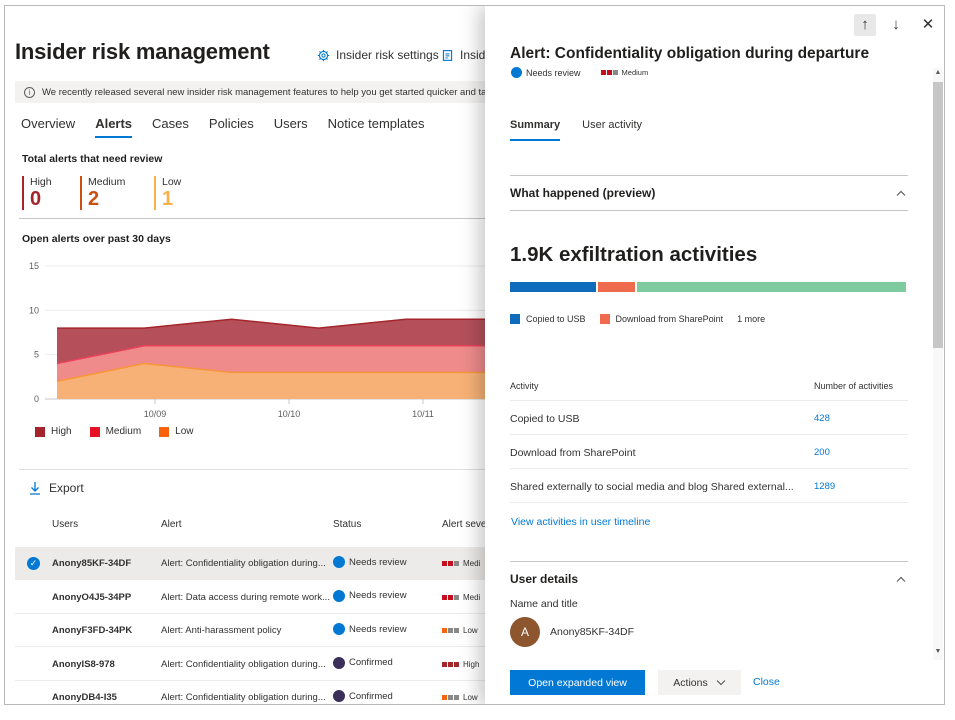  I want to click on low-count: 1, so click(168, 199).